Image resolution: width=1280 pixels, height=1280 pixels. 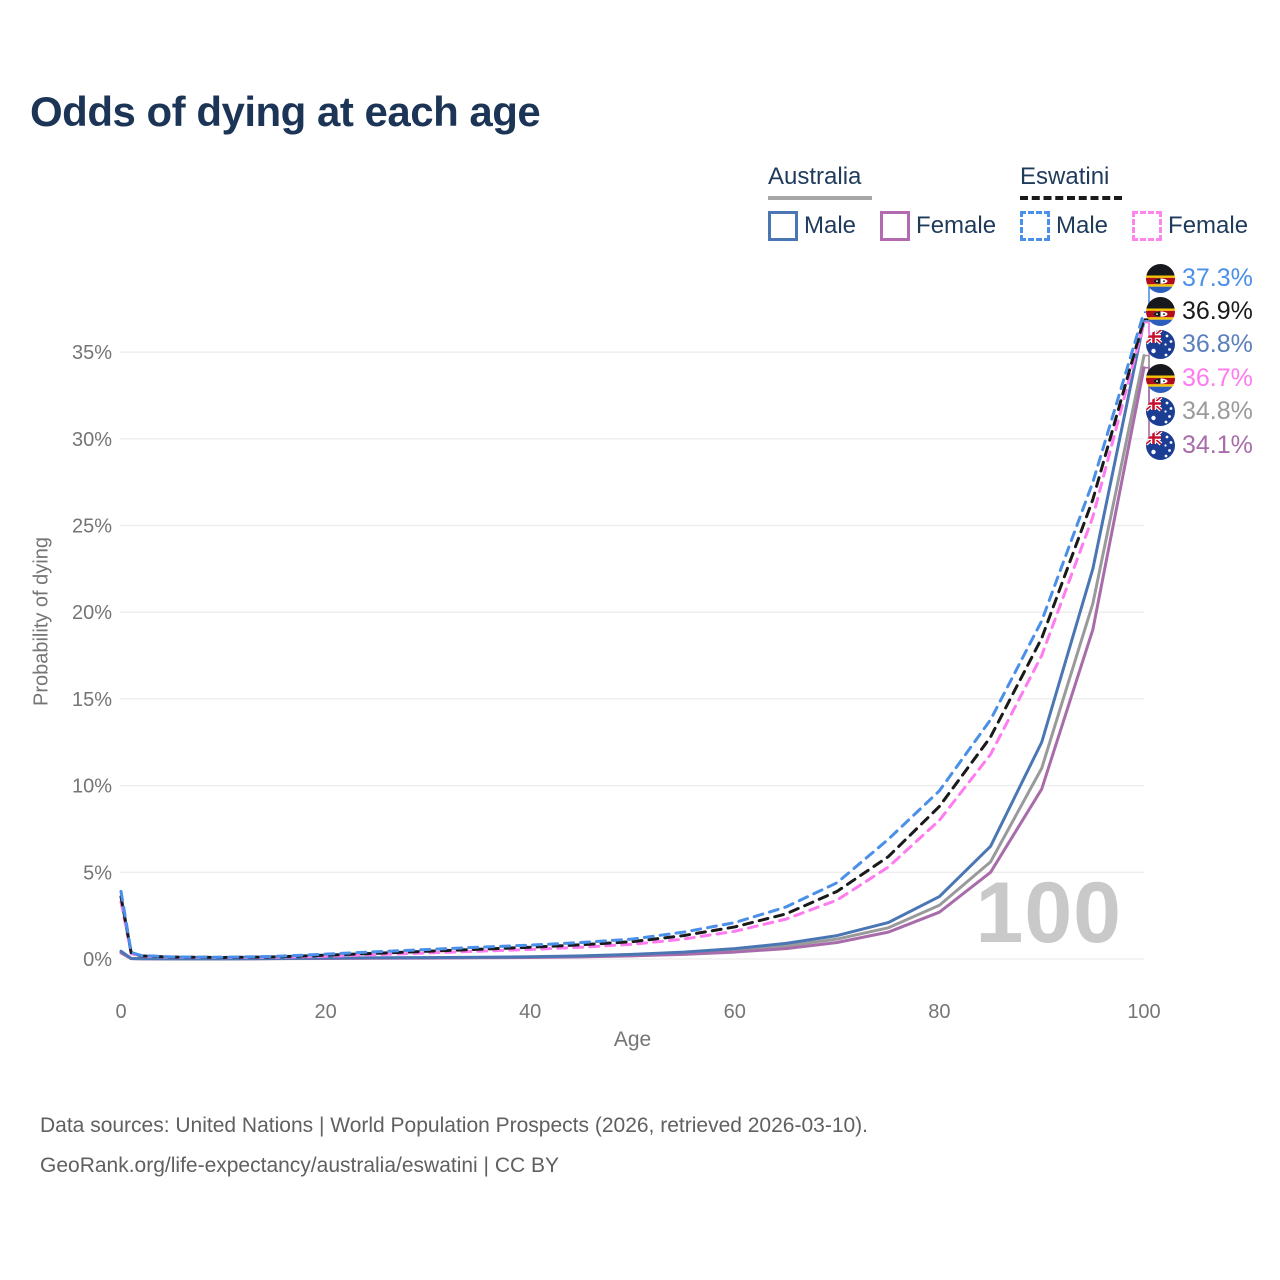 What do you see at coordinates (285, 111) in the screenshot?
I see `page-title: Odds of dying at each age` at bounding box center [285, 111].